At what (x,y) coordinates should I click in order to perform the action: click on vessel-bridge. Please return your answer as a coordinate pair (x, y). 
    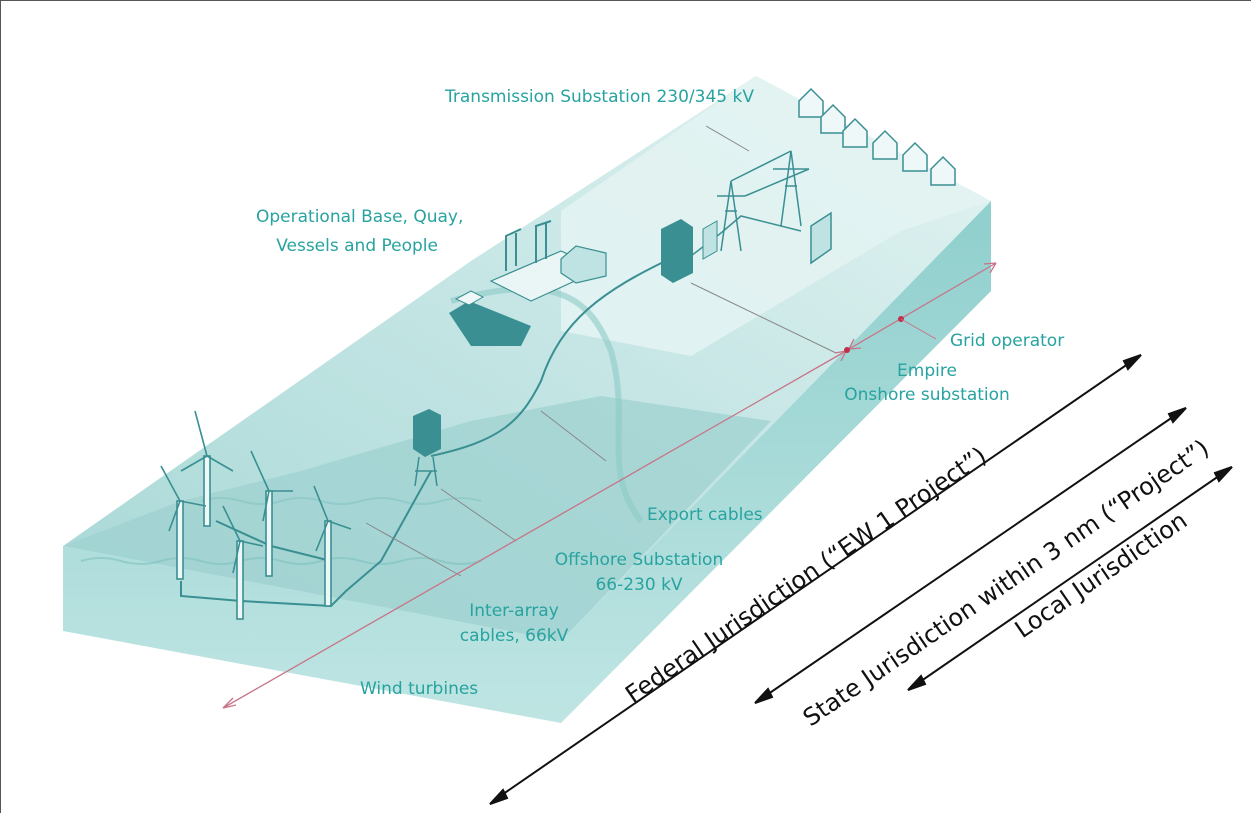
    Looking at the image, I should click on (469, 298).